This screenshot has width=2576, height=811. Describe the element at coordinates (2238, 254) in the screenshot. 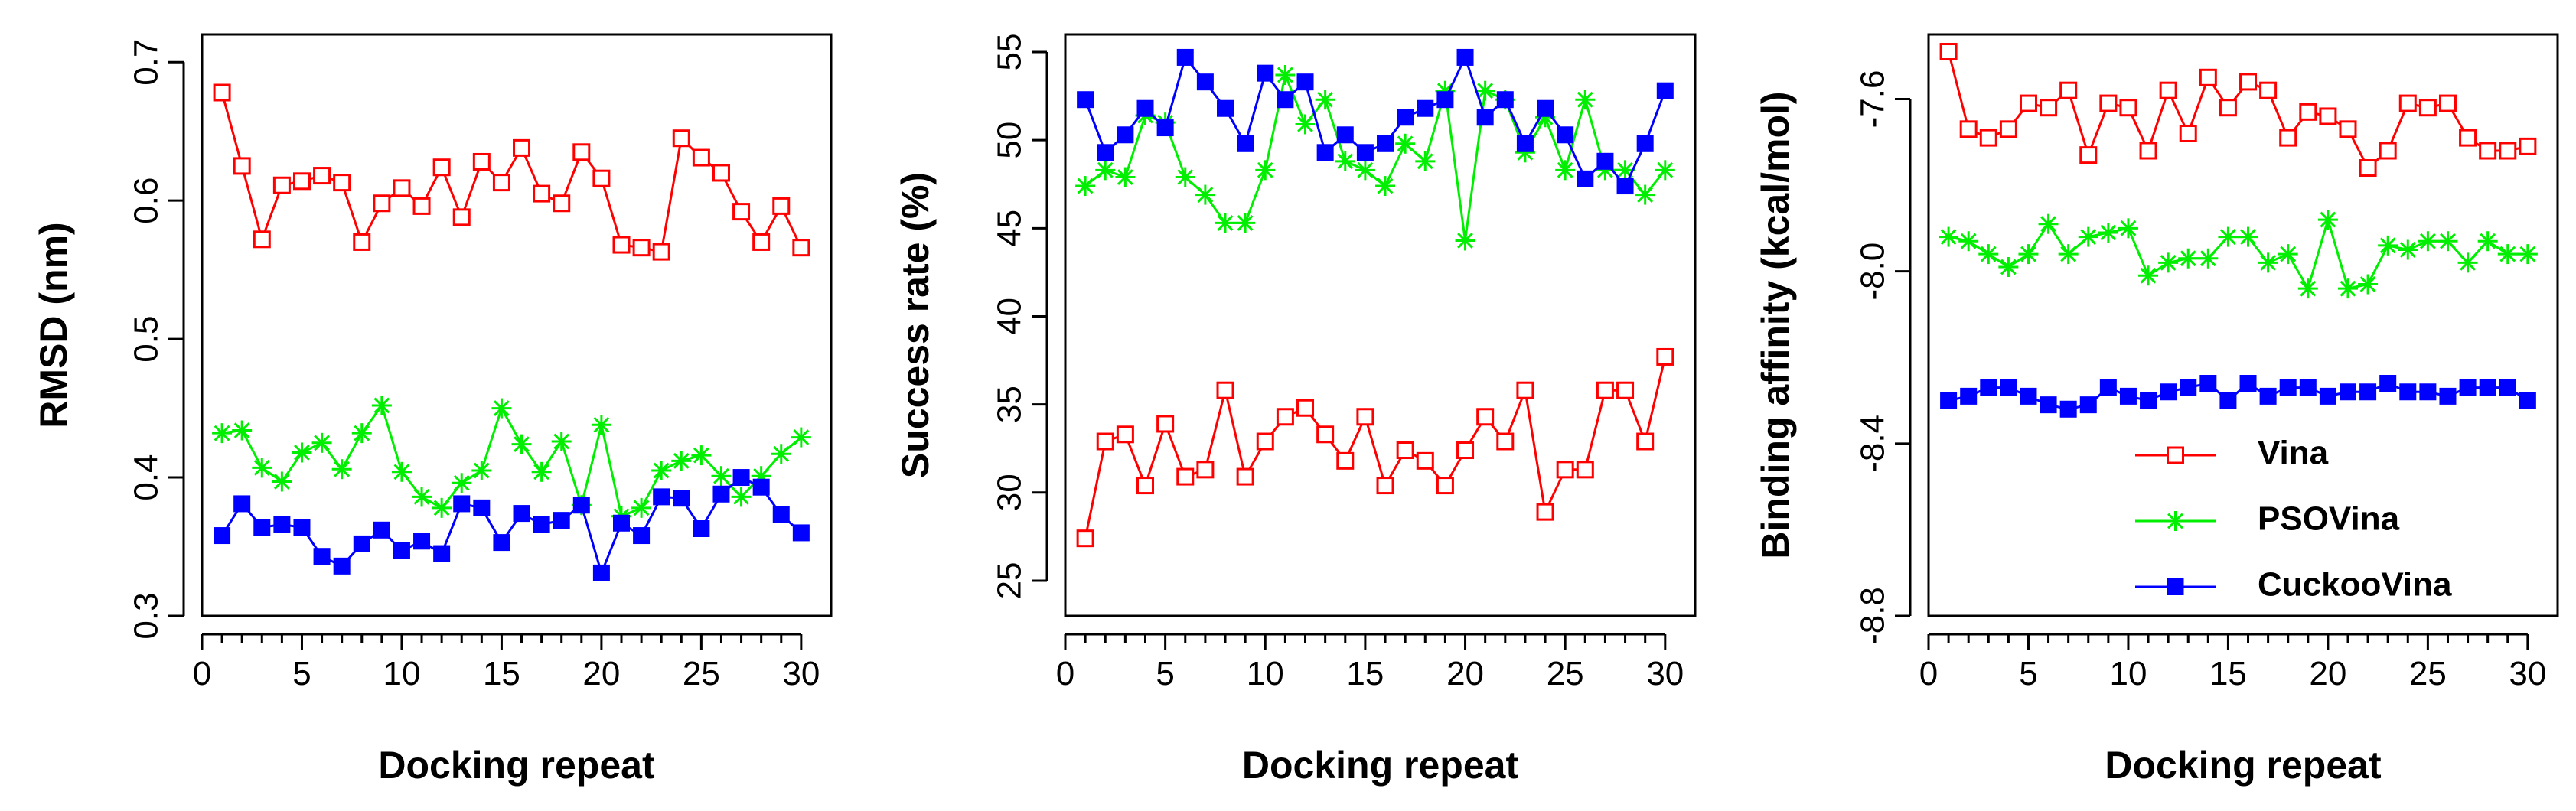

I see `series-psovina-binding-affinity` at that location.